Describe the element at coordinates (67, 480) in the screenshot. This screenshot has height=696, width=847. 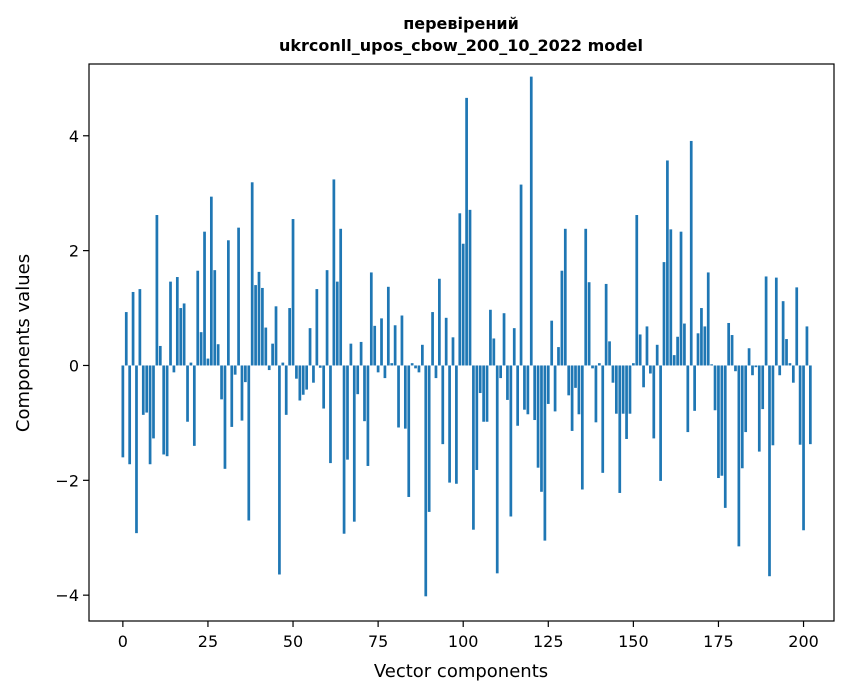
I see `y-tick-label: −2` at that location.